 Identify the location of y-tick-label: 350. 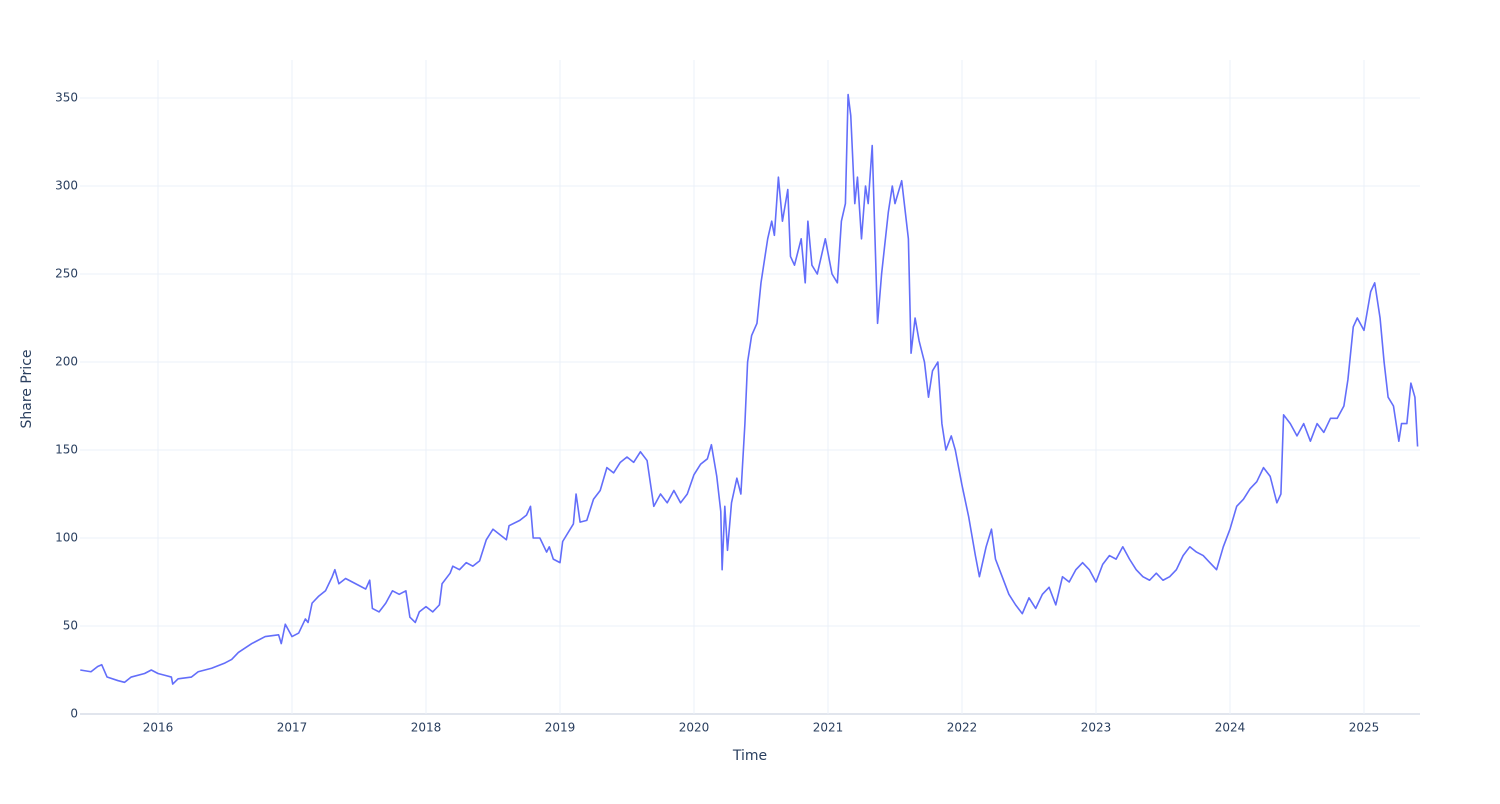
(66, 98).